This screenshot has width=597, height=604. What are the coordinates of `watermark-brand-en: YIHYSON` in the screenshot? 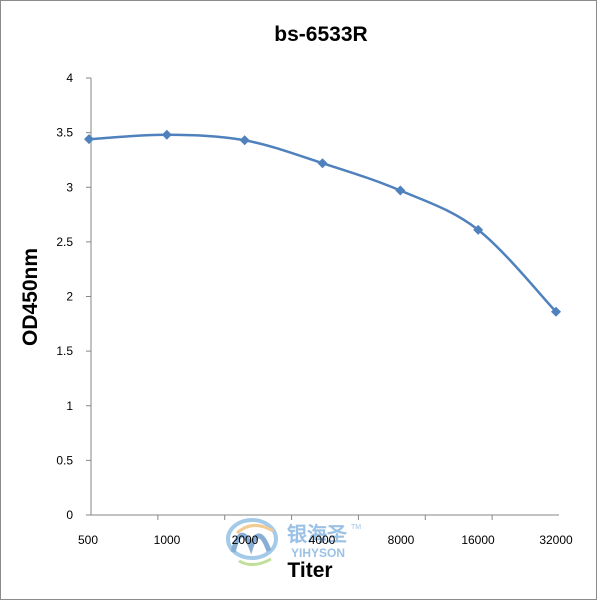 It's located at (318, 553).